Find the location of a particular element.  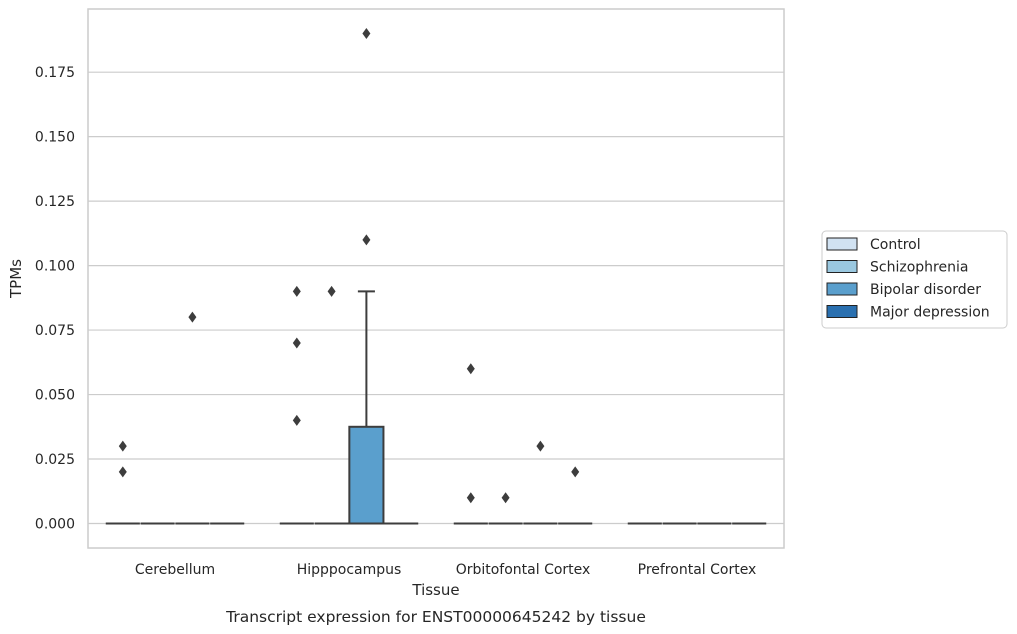

legend-label: Major depression is located at coordinates (930, 313).